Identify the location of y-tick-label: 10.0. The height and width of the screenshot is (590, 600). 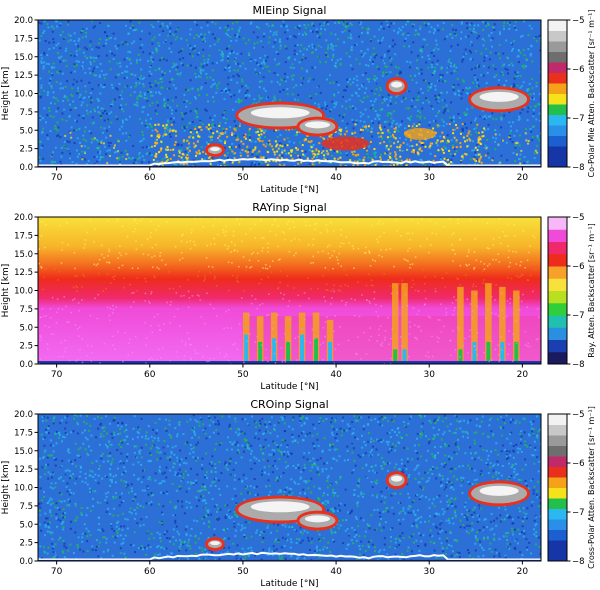
(23, 292).